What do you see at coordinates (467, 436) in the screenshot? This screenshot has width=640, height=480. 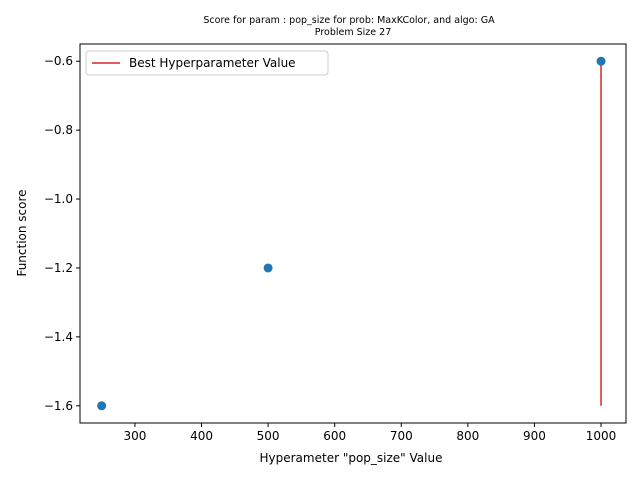 I see `x-tick-label: 800` at bounding box center [467, 436].